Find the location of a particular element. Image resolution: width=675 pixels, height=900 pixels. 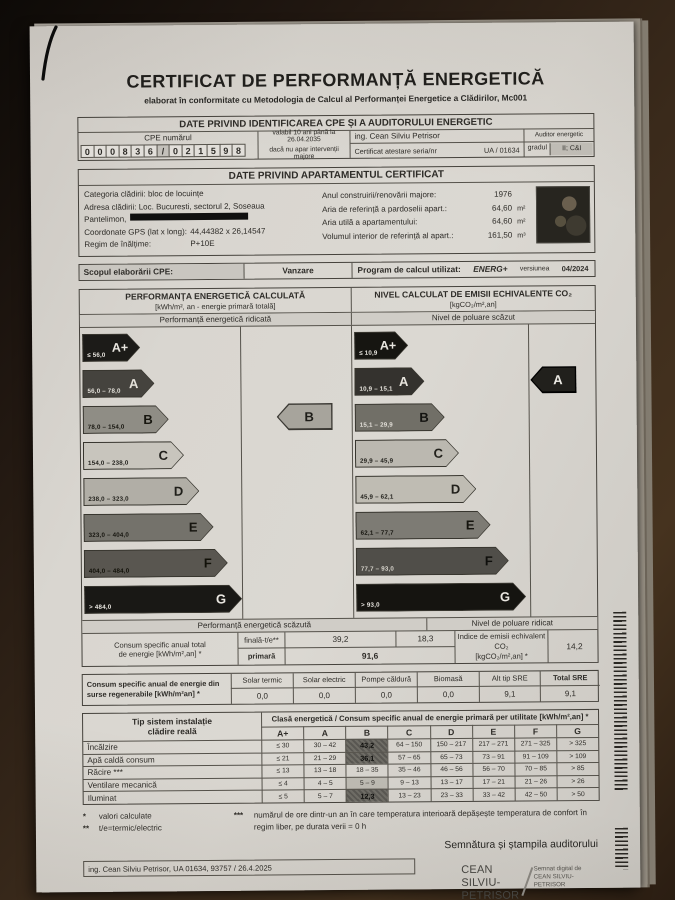

gps-value: 44,44382 x 26,14547 is located at coordinates (228, 231).